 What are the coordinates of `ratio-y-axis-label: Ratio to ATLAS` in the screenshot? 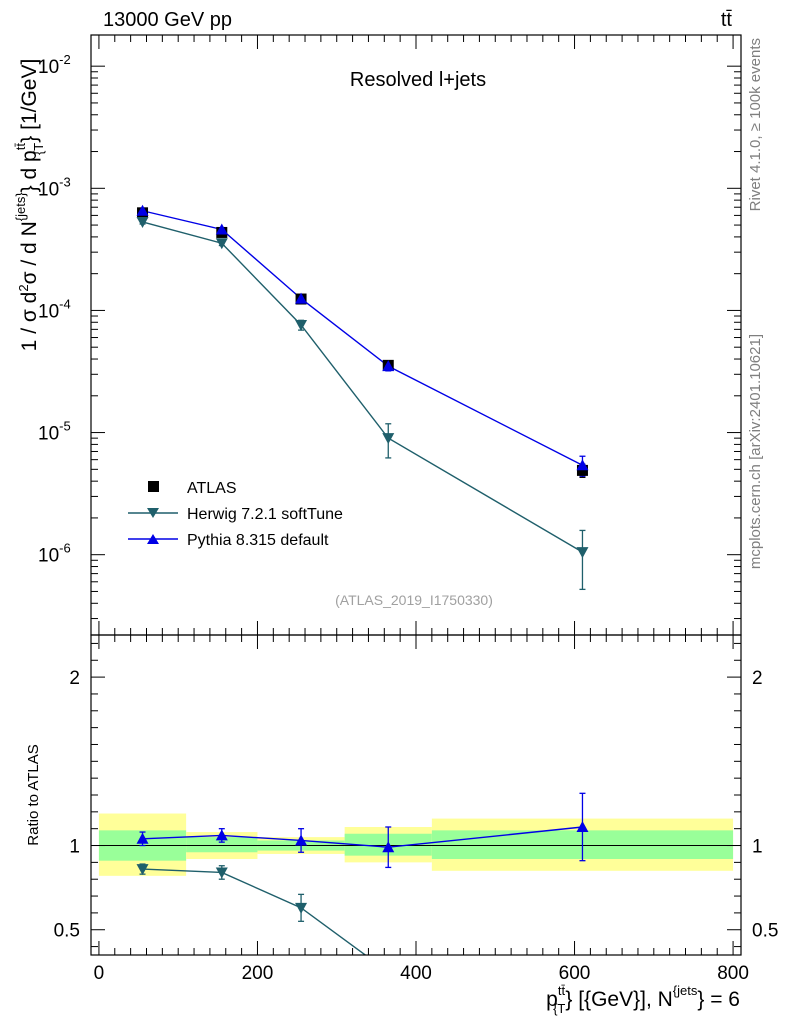 It's located at (33, 794).